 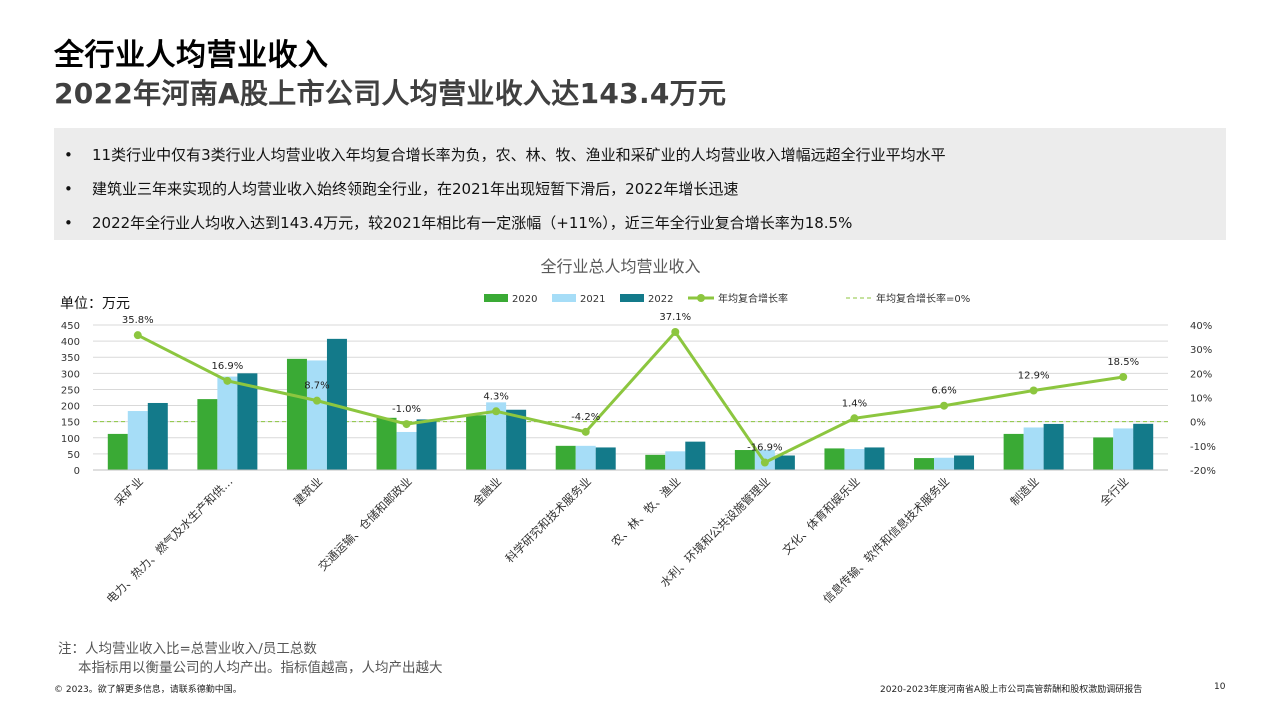 I want to click on note-line: 本指标用以衡量公司的人均产出。指标值越高，人均产出越大, so click(x=260, y=668).